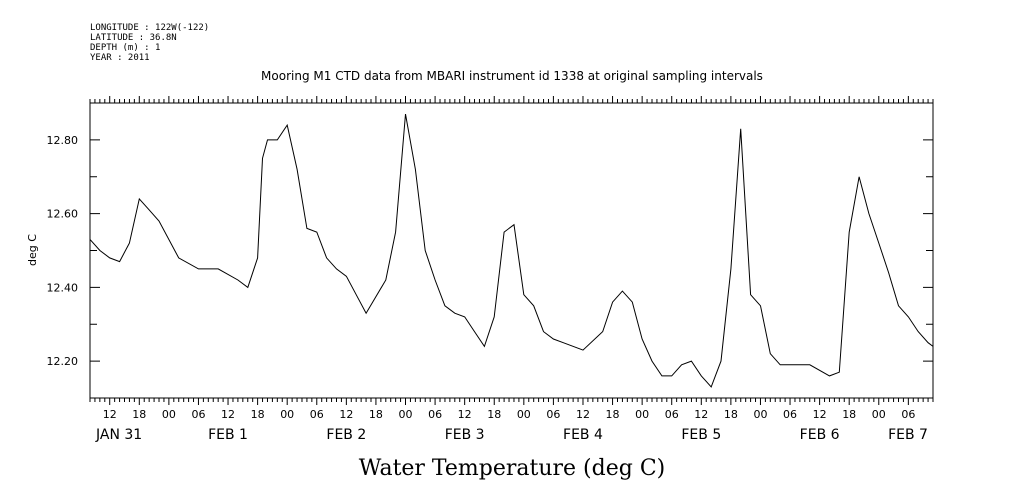  What do you see at coordinates (63, 214) in the screenshot?
I see `y-tick-label: 12.60` at bounding box center [63, 214].